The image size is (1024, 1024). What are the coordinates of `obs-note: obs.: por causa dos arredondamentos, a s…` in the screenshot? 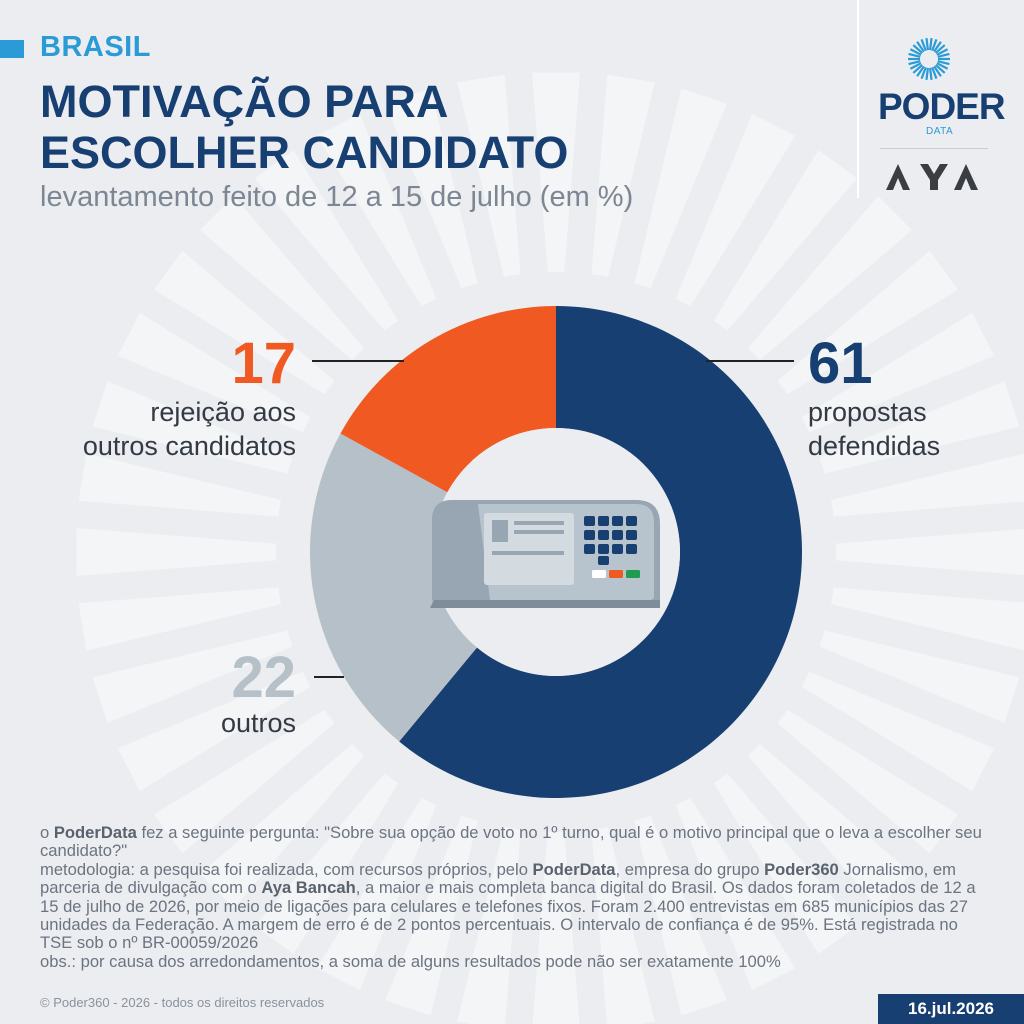 It's located at (410, 961).